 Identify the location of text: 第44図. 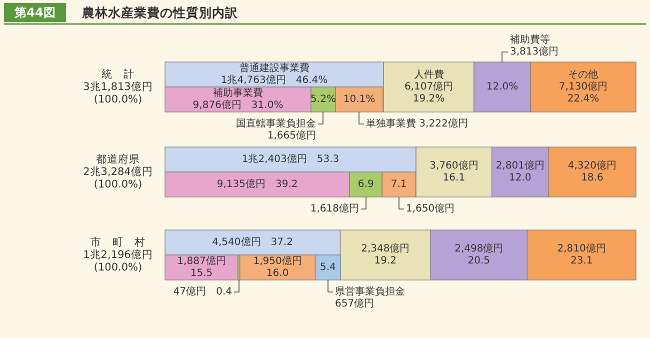
(35, 13).